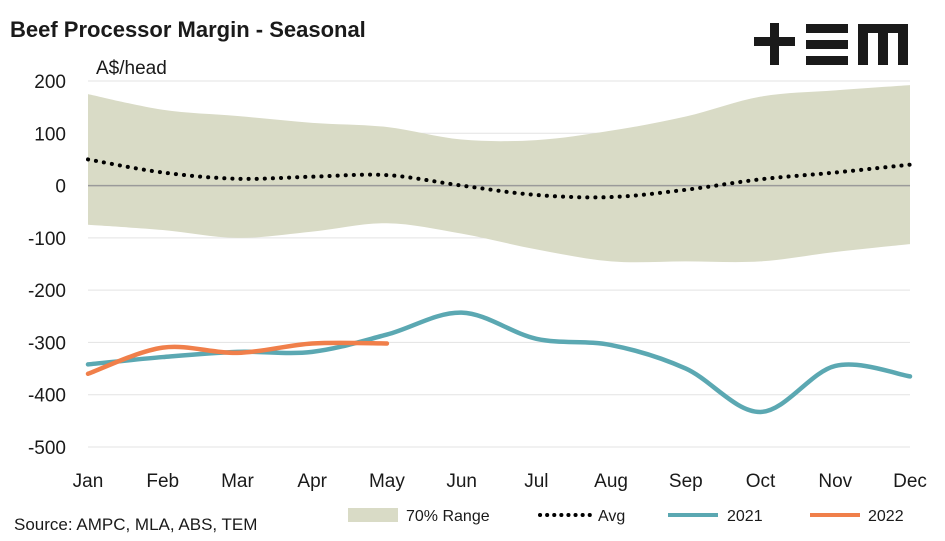 The height and width of the screenshot is (541, 945). I want to click on legend: 70% Range Avg 2021 2022, so click(626, 516).